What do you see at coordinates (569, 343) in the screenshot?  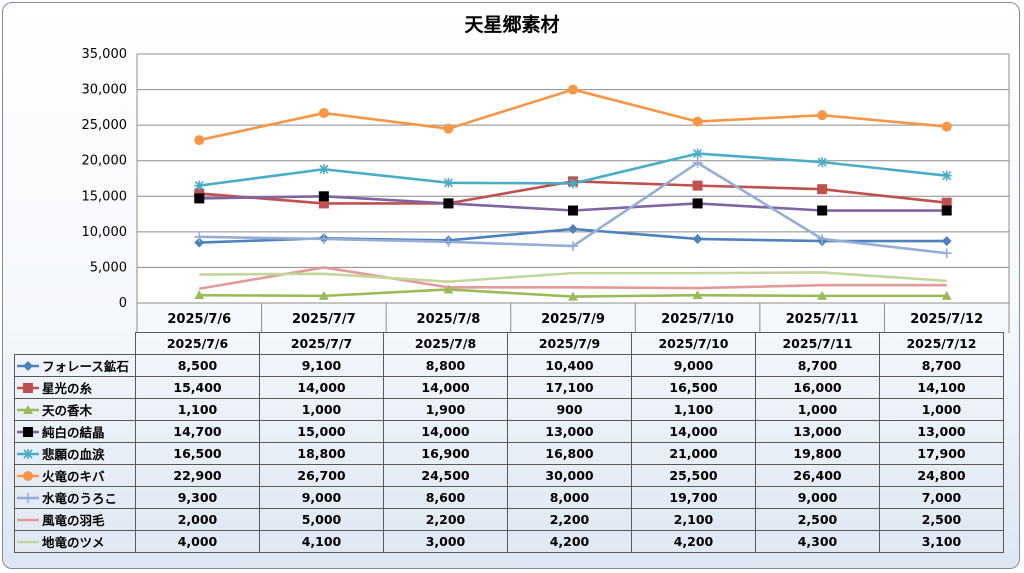 I see `data-table-column-header: 2025/7/9` at bounding box center [569, 343].